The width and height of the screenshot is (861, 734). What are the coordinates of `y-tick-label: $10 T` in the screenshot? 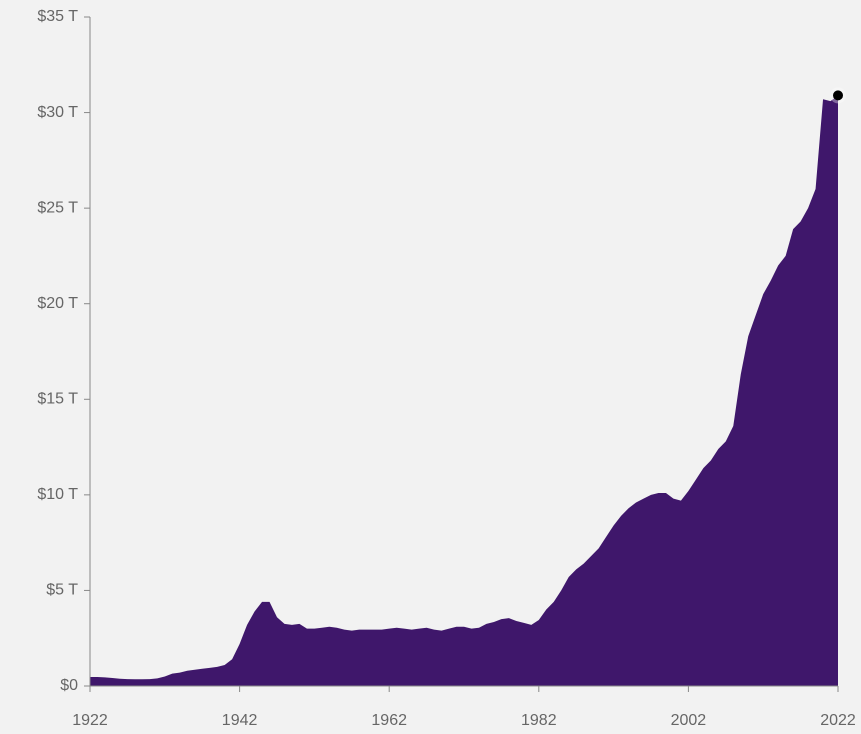 It's located at (57, 494).